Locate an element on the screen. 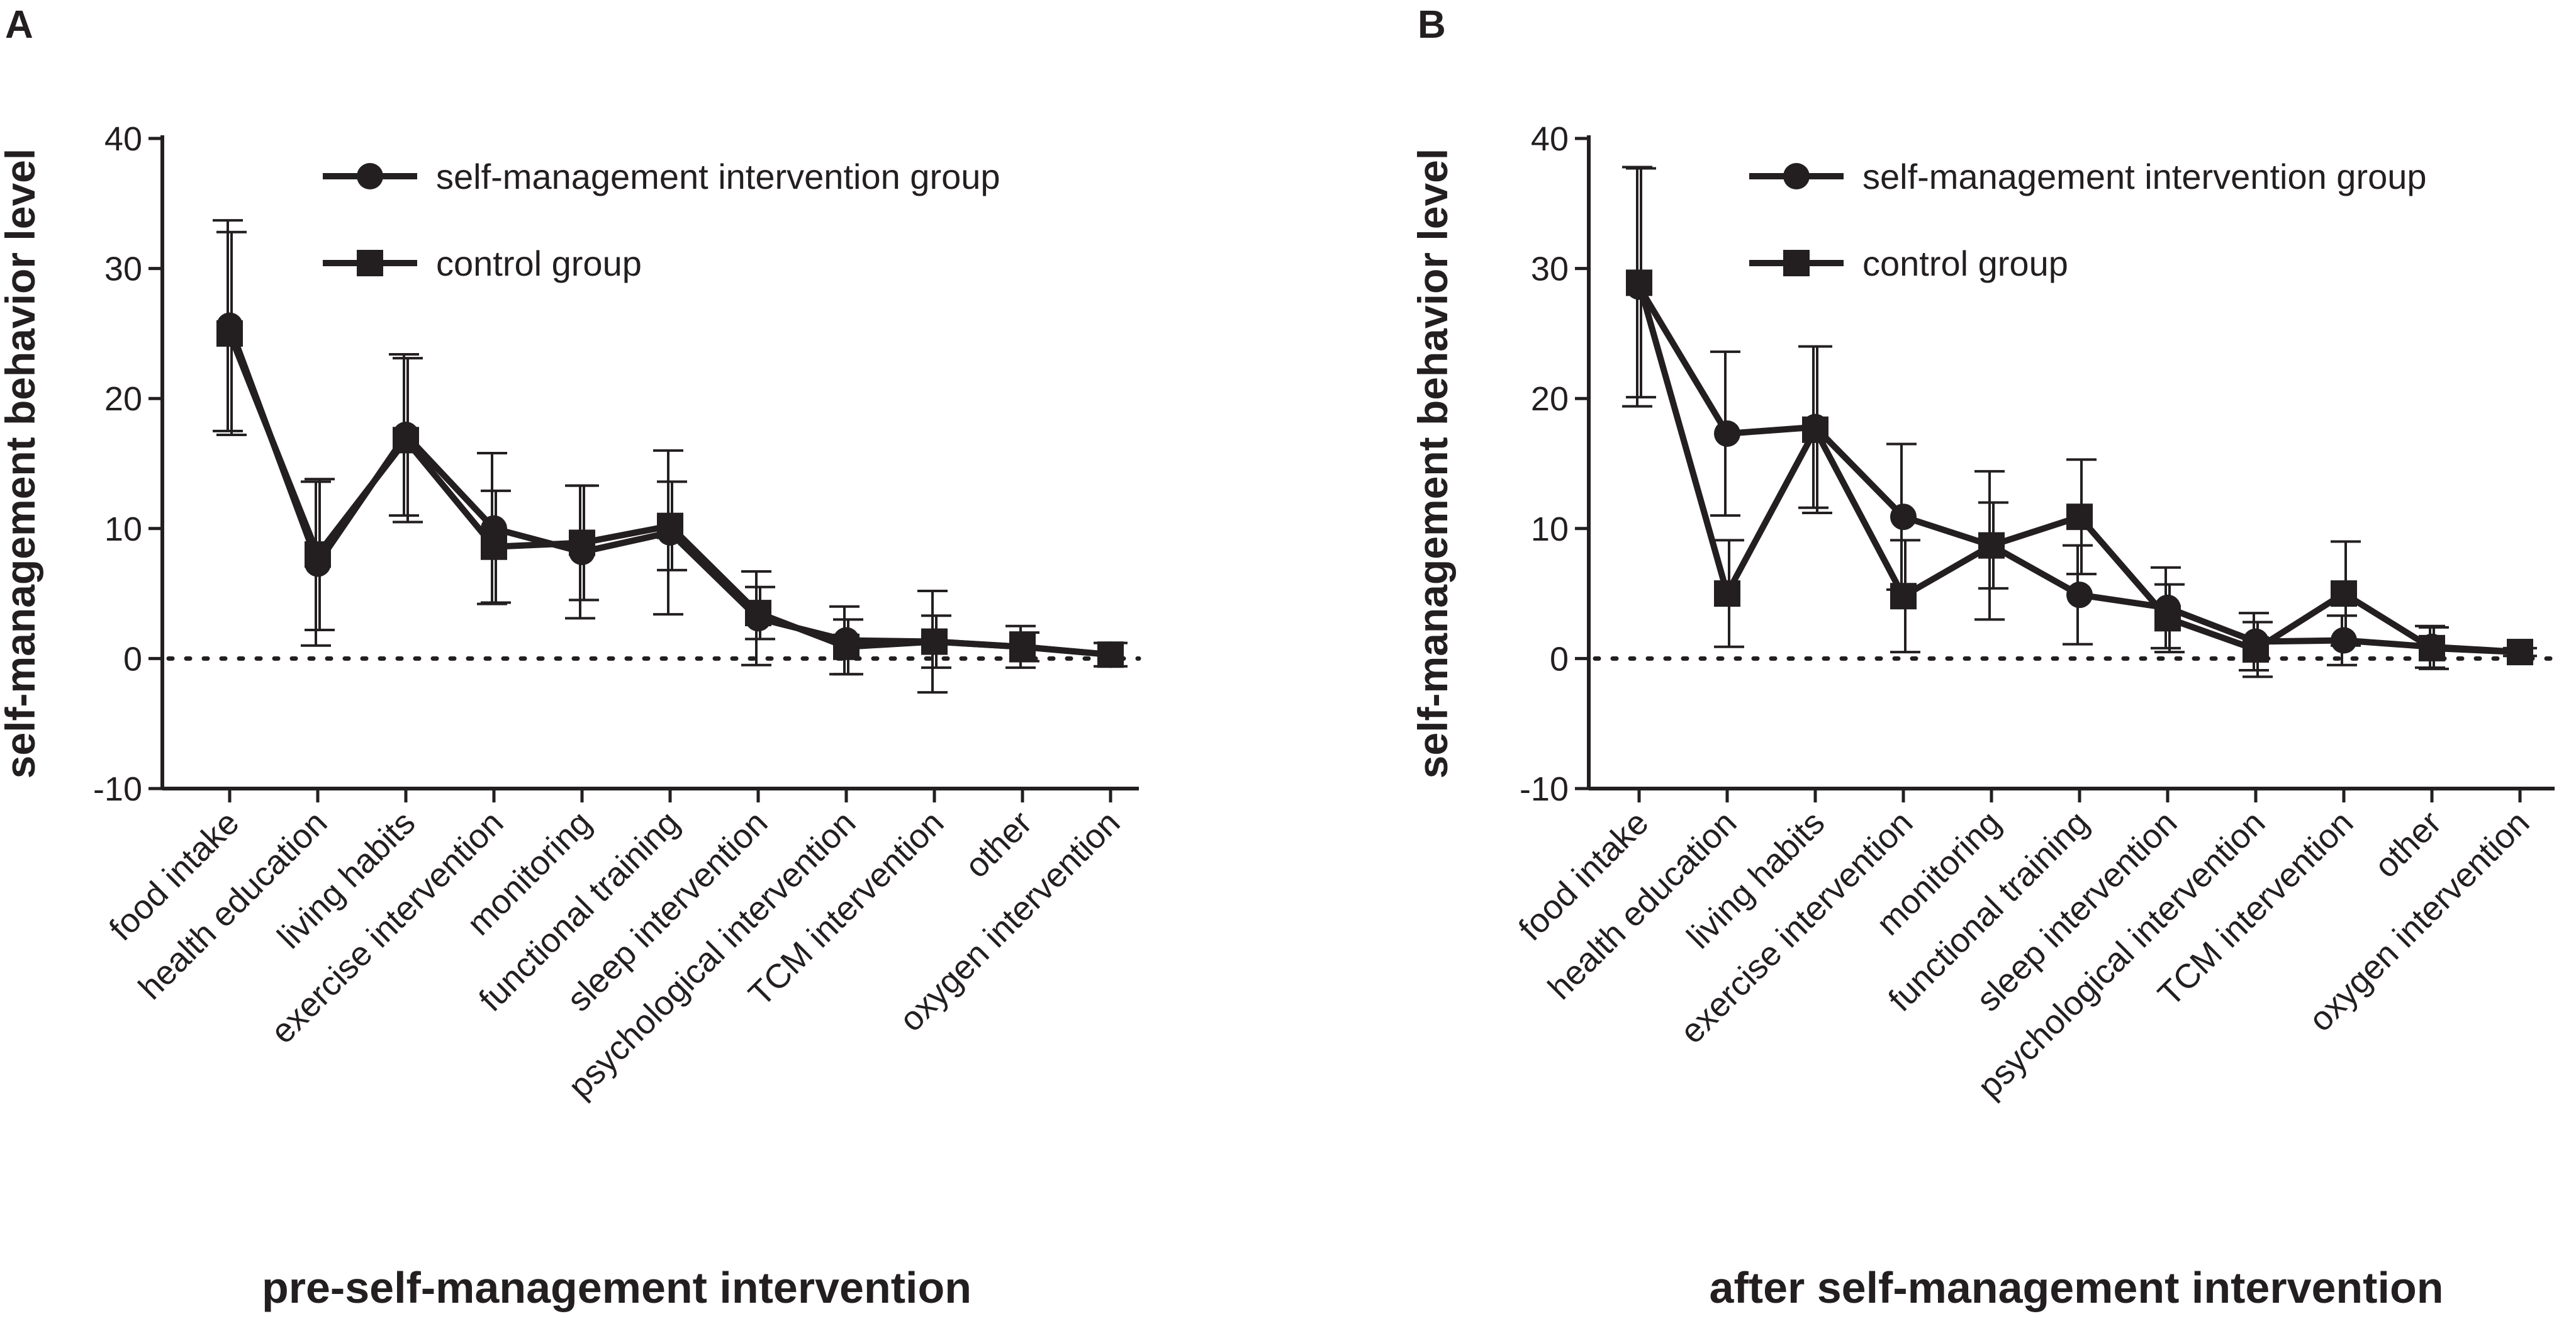 The width and height of the screenshot is (2576, 1321). panel-label: A is located at coordinates (19, 25).